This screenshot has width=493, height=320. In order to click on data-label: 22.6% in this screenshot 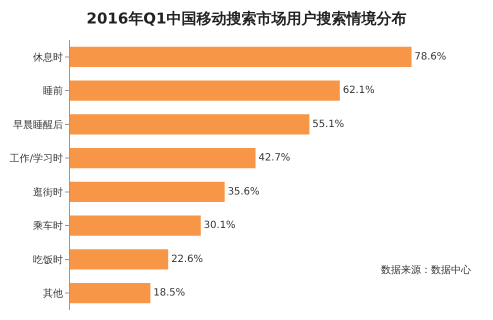, I will do `click(187, 259)`.